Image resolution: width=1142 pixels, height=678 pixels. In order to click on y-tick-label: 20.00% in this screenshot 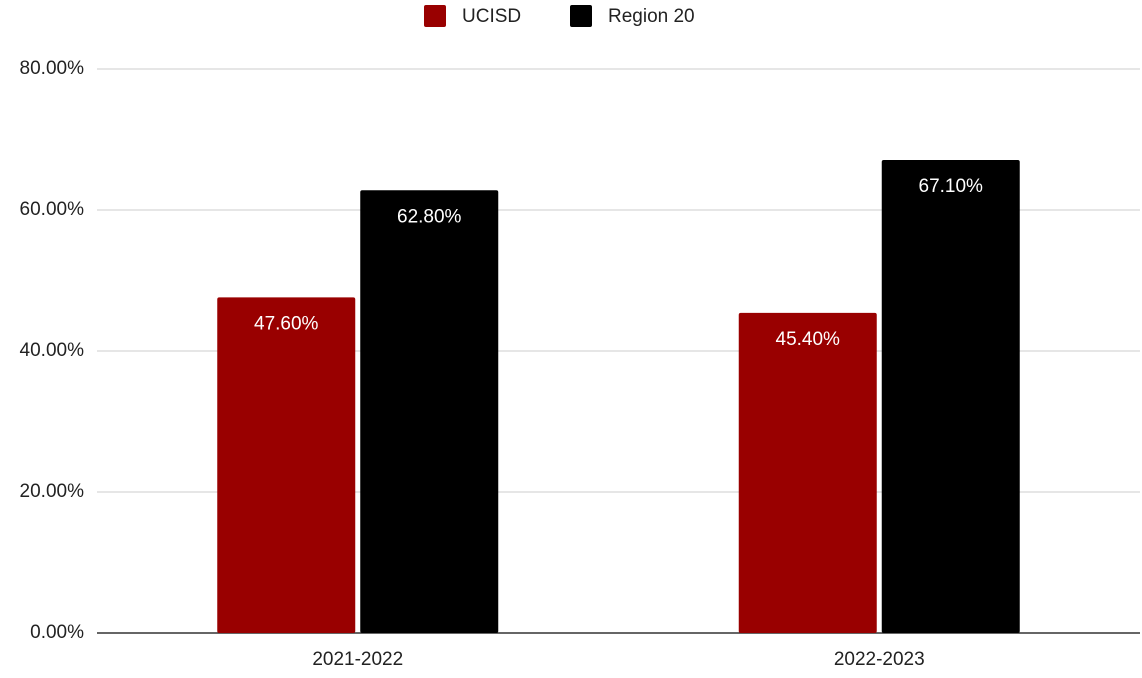, I will do `click(52, 491)`.